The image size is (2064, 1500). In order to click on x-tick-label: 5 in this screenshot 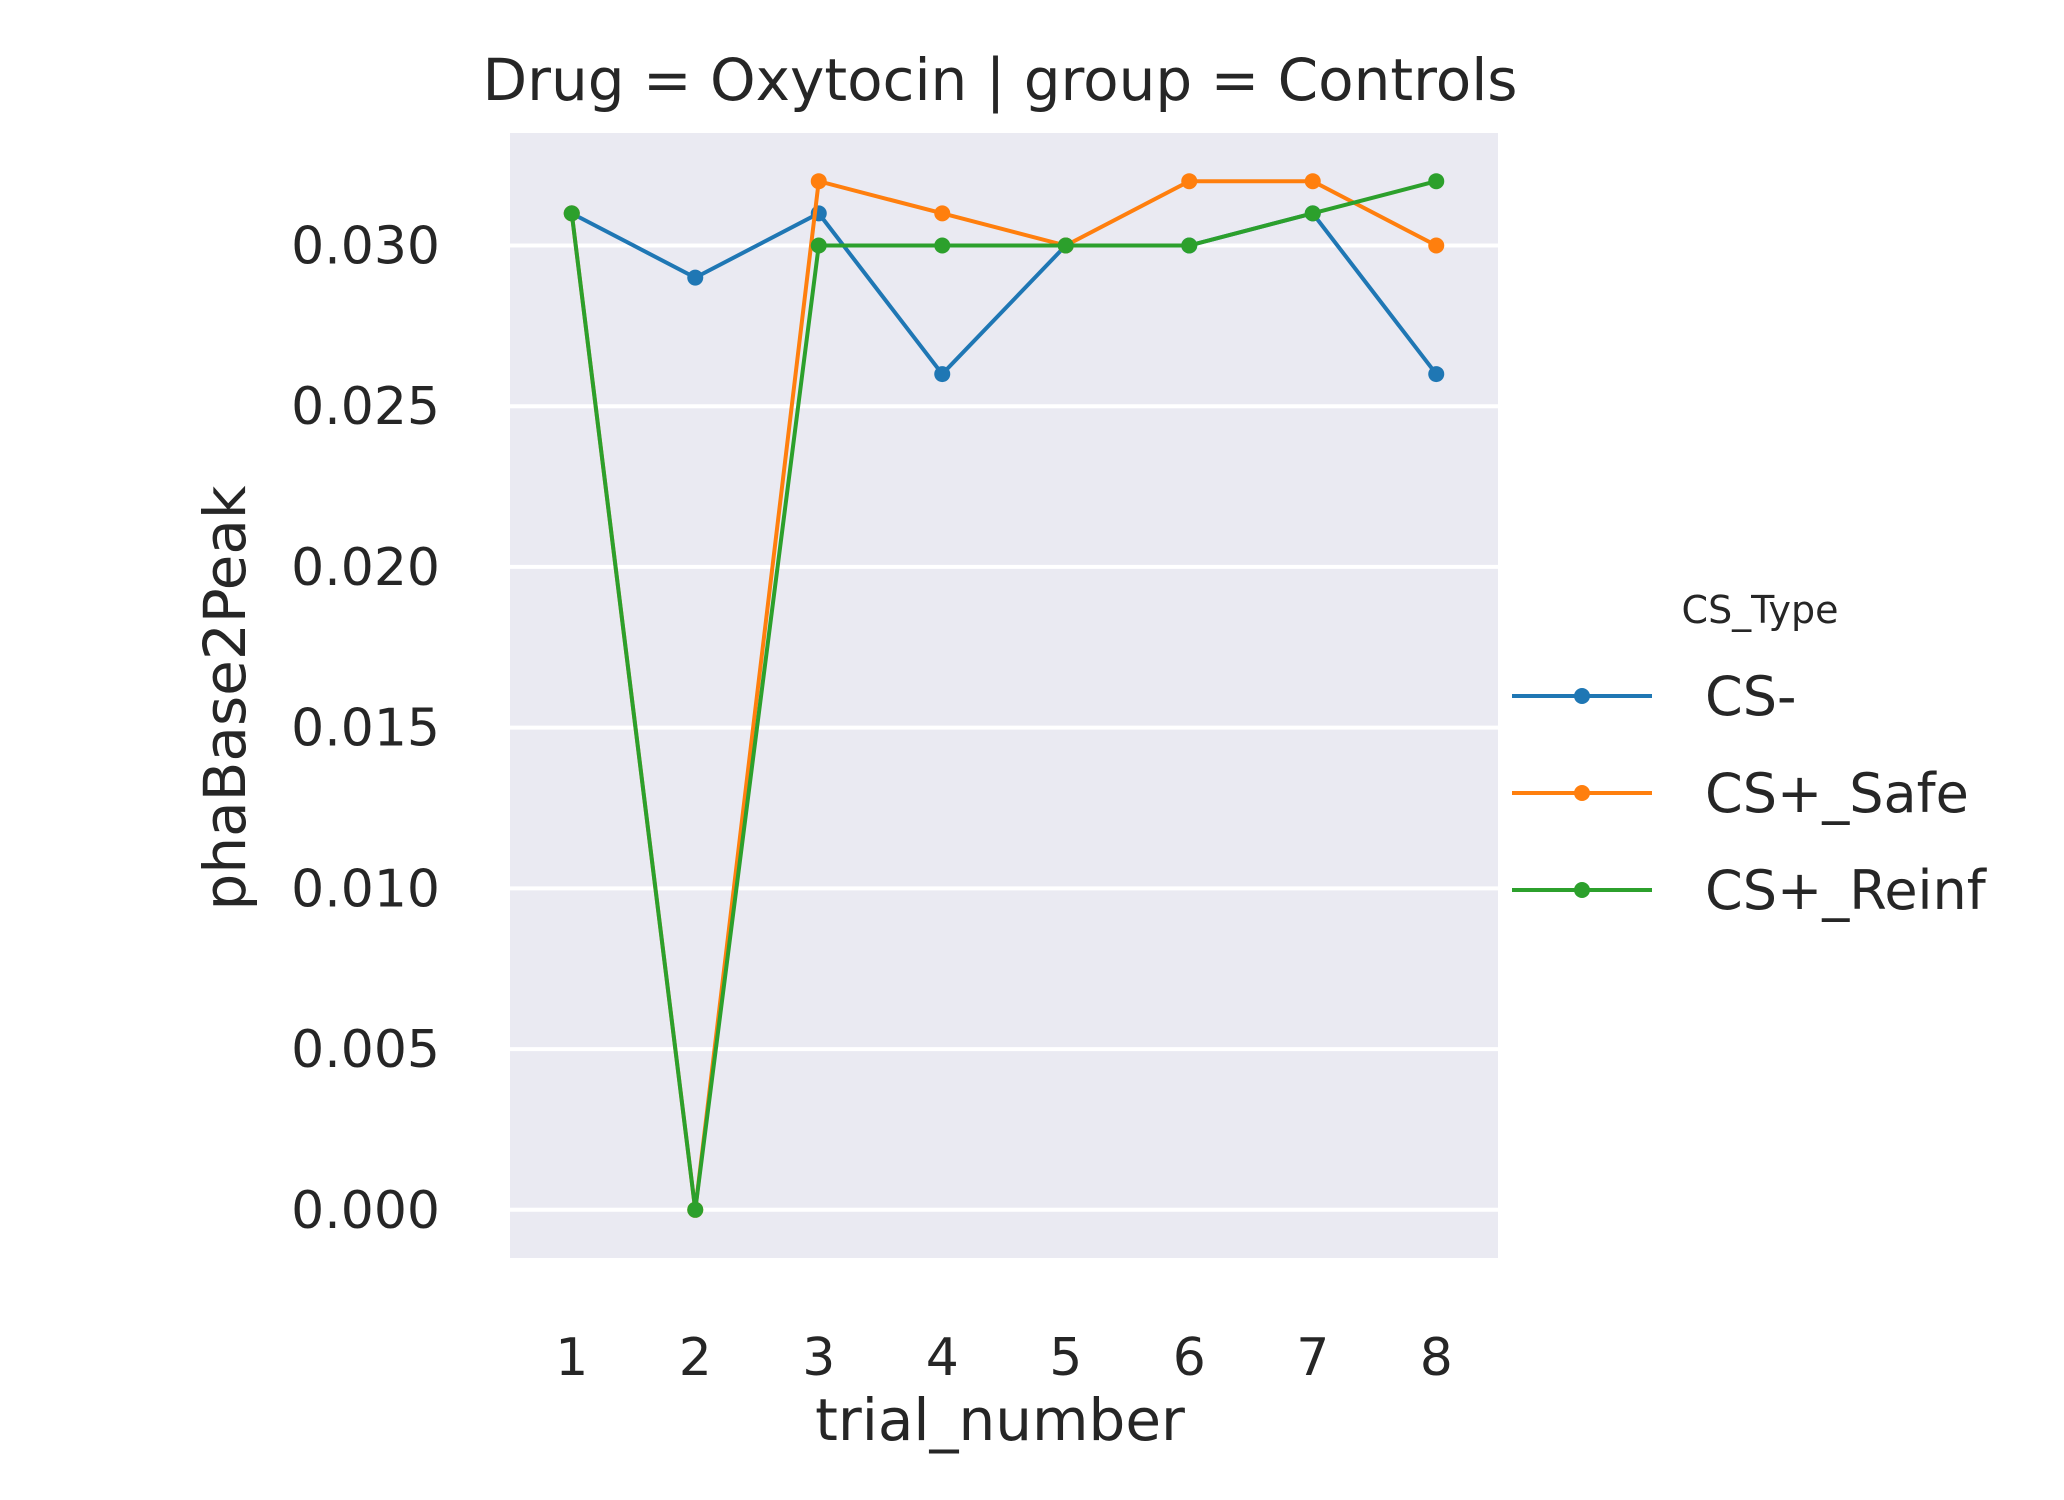, I will do `click(1065, 1358)`.